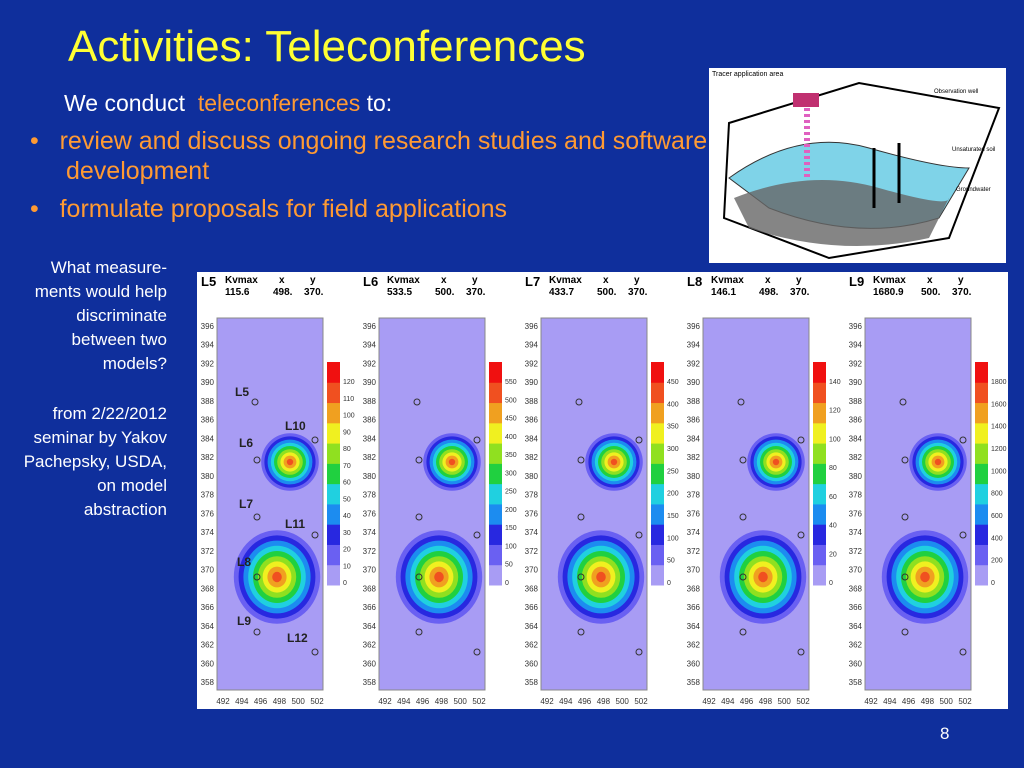 Image resolution: width=1024 pixels, height=768 pixels. What do you see at coordinates (785, 701) in the screenshot?
I see `x-tick-label: 500` at bounding box center [785, 701].